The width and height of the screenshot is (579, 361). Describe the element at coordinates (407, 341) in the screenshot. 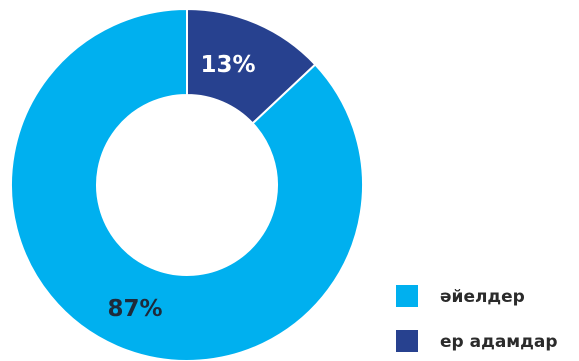

I see `legend-swatch-men` at that location.